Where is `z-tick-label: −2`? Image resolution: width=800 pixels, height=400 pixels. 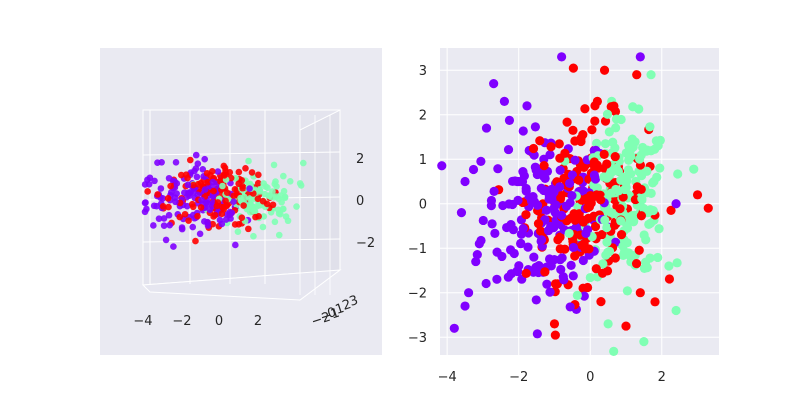 z-tick-label: −2 is located at coordinates (365, 243).